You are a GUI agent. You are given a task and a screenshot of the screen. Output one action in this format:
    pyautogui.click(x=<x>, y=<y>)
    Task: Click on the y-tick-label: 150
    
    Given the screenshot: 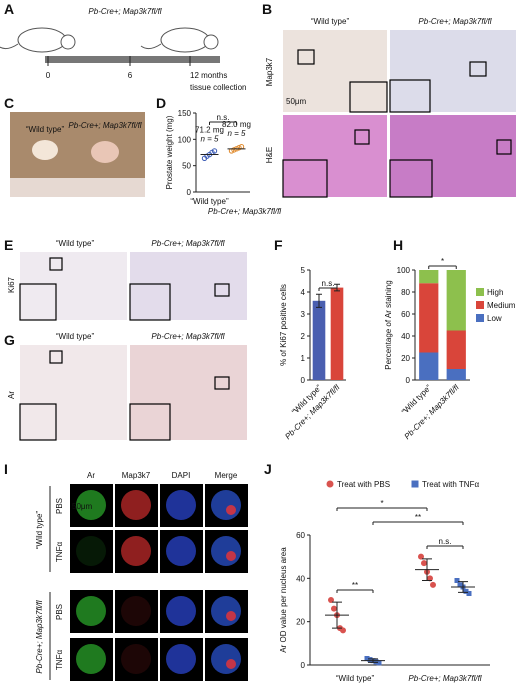 What is the action you would take?
    pyautogui.click(x=185, y=113)
    